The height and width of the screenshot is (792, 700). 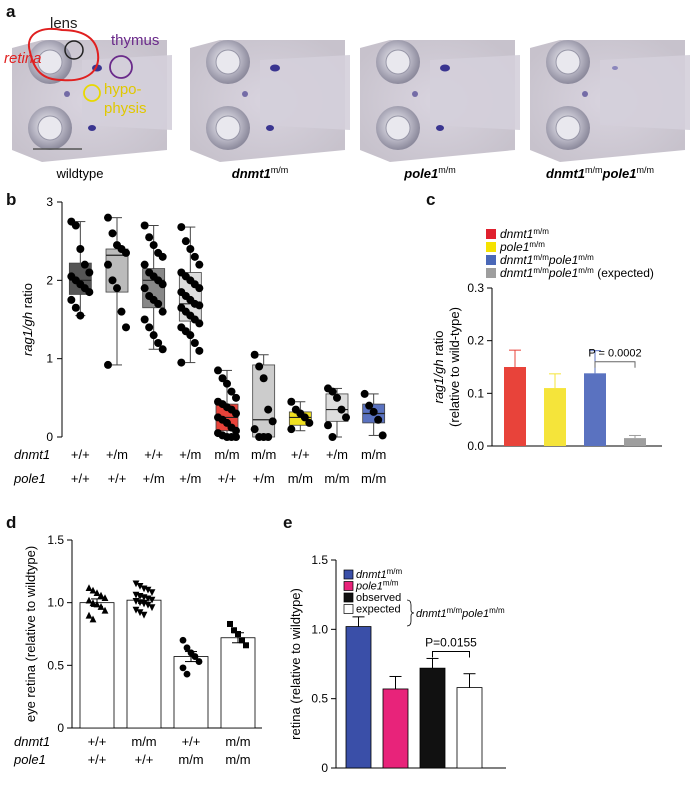 I want to click on genotype-caption: wildtype, so click(x=80, y=173).